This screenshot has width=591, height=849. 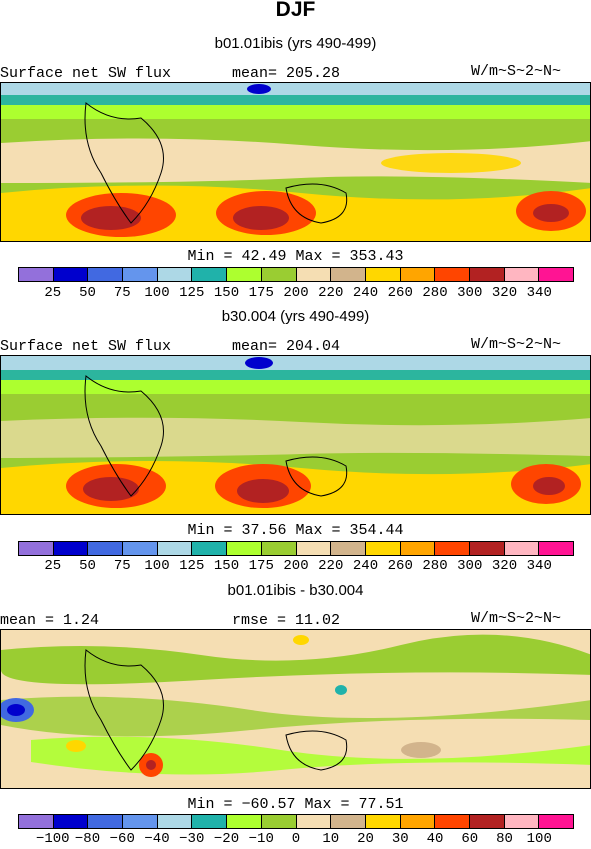 I want to click on colorbar-label: 0, so click(x=296, y=839).